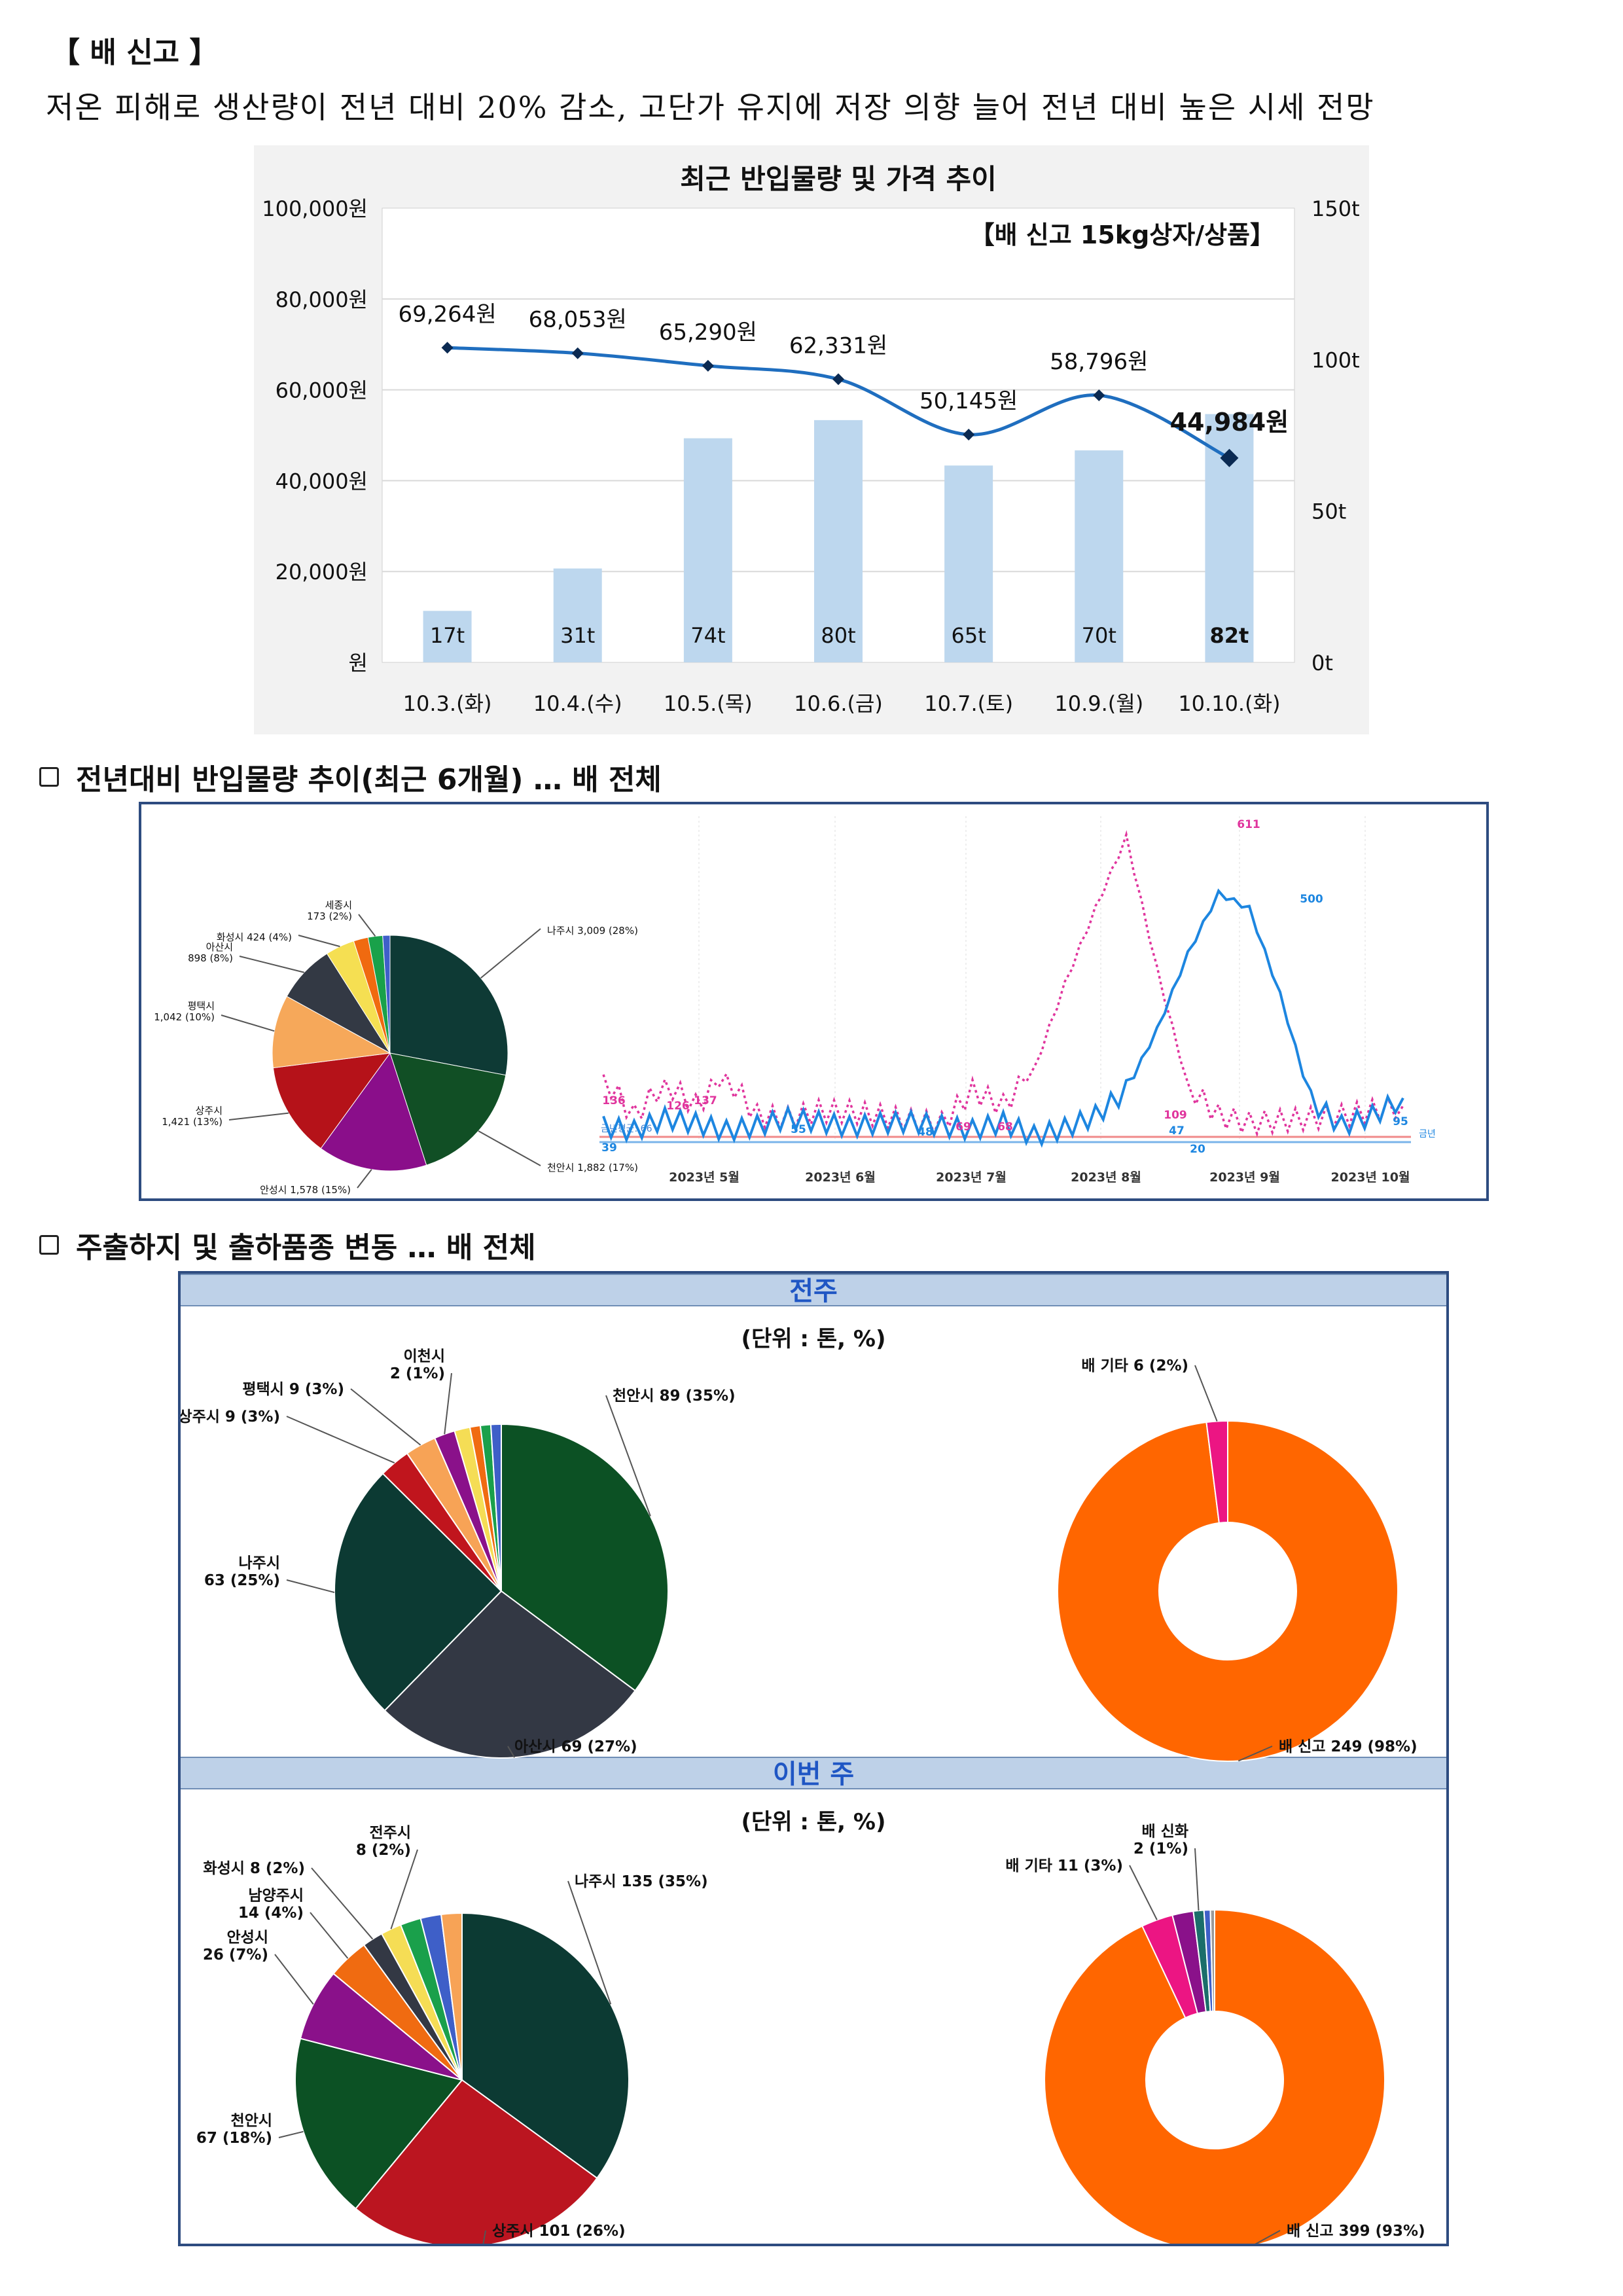 The width and height of the screenshot is (1623, 2296). I want to click on data-annotation: 69, so click(963, 1127).